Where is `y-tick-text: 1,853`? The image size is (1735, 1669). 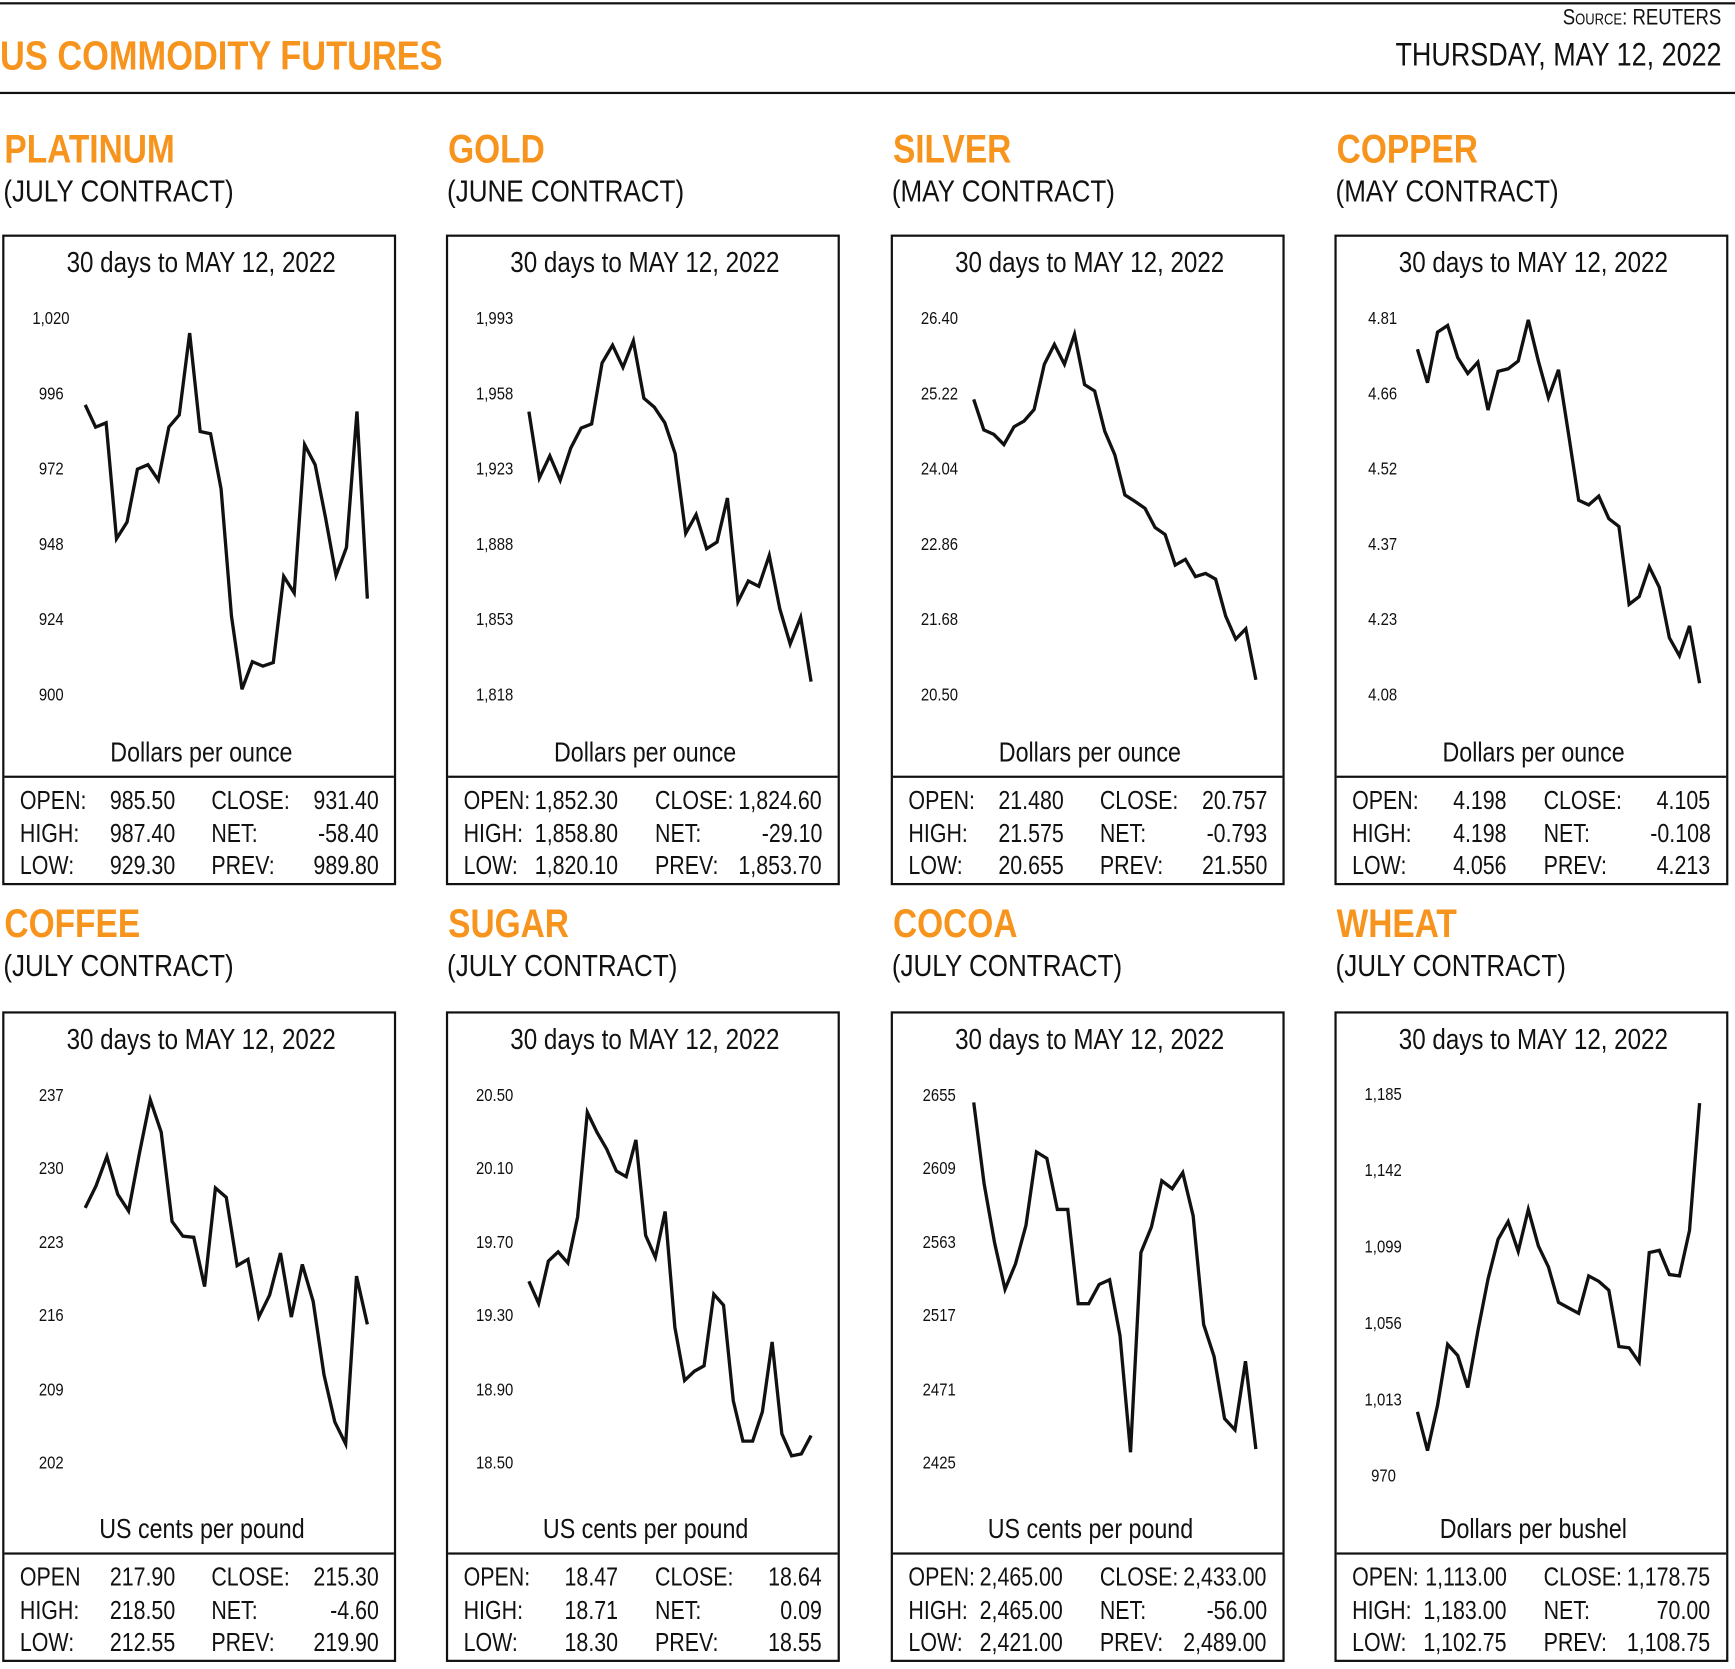
y-tick-text: 1,853 is located at coordinates (494, 620).